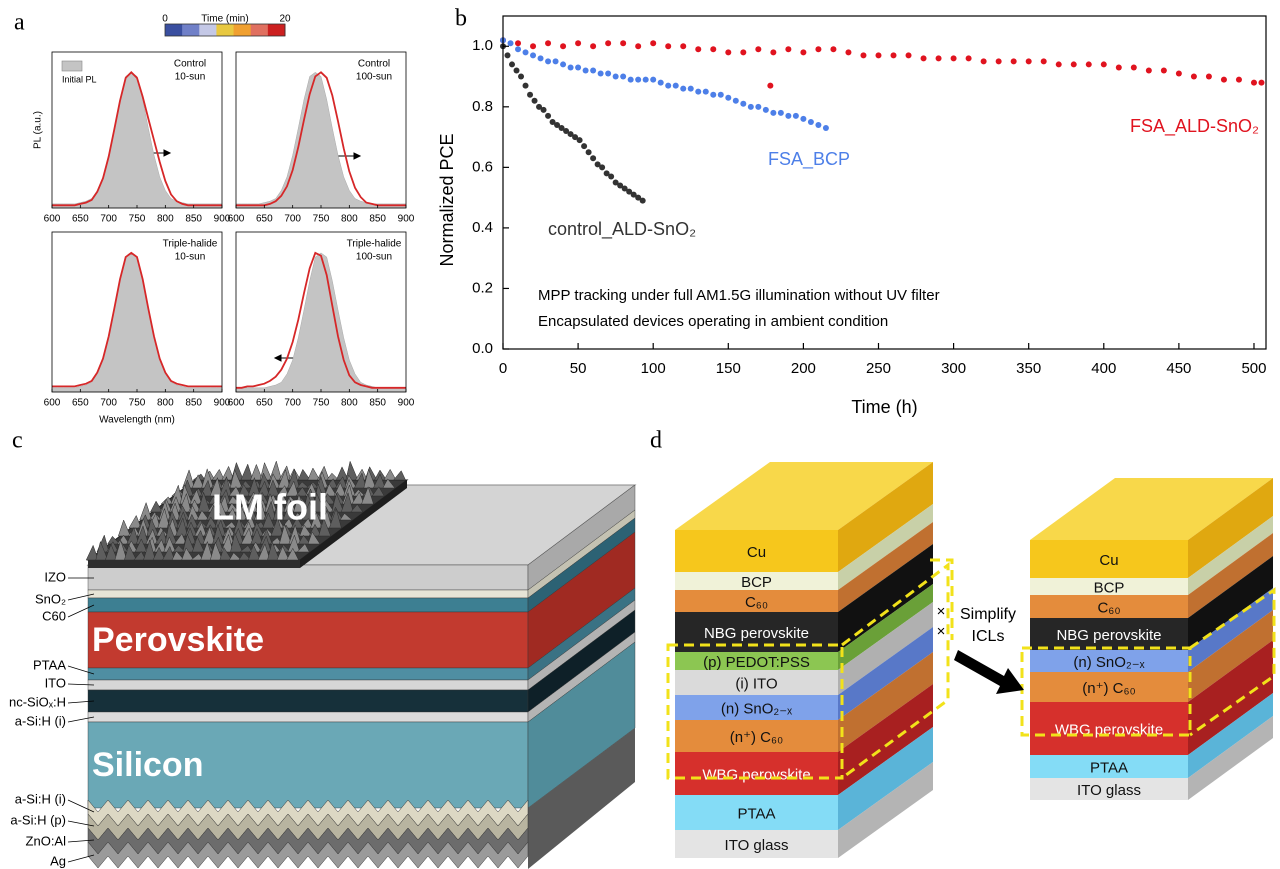 This screenshot has width=1280, height=869. Describe the element at coordinates (482, 106) in the screenshot. I see `y-tick-label: 0.8` at that location.